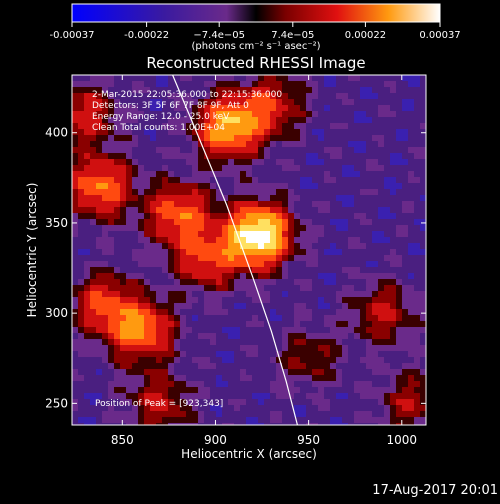  I want to click on y-tick-label: 250, so click(56, 403).